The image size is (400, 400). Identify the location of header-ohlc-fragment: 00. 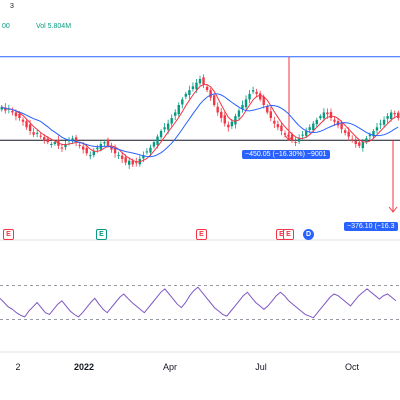
(6, 26).